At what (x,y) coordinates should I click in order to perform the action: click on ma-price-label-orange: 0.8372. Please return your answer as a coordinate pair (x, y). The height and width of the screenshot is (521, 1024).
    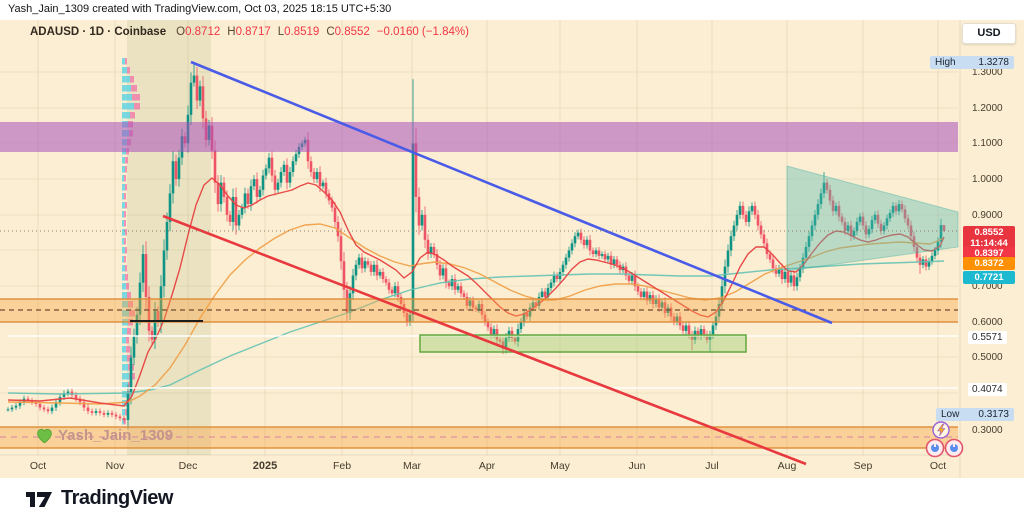
    Looking at the image, I should click on (989, 263).